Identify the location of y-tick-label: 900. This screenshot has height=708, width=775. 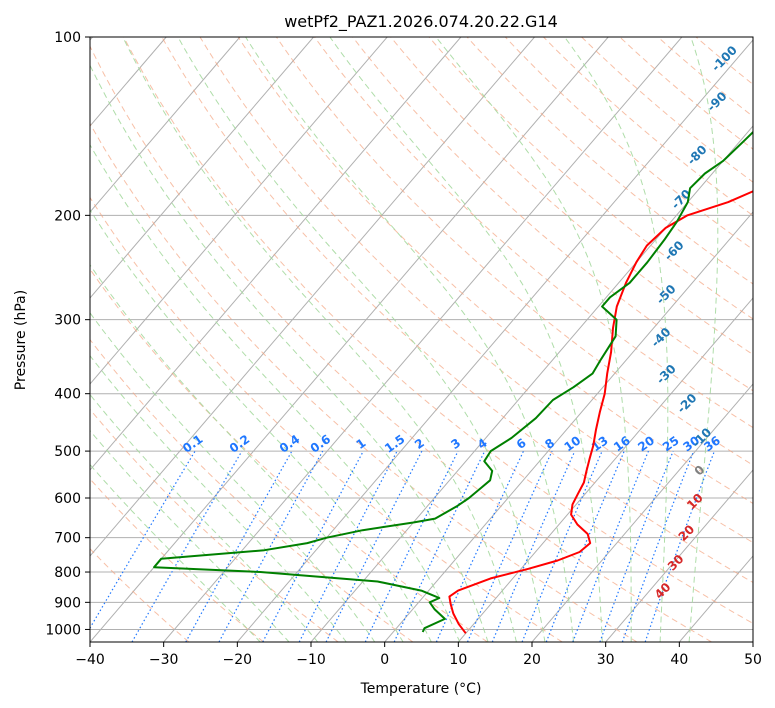
(67, 603).